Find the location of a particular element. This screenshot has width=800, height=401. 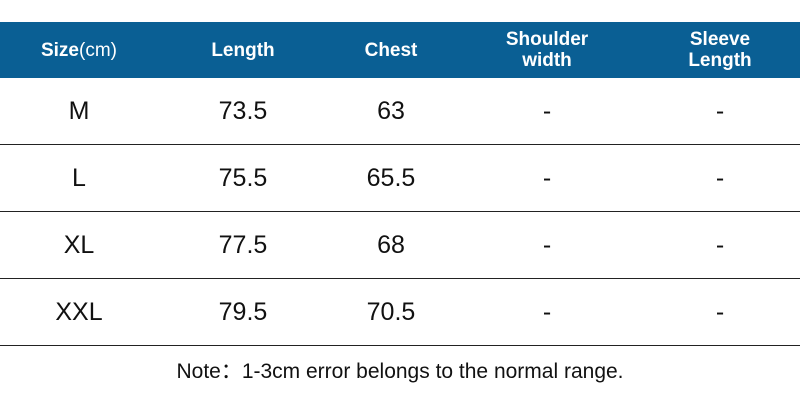

header-shoulder-width: Shoulder width is located at coordinates (547, 50).